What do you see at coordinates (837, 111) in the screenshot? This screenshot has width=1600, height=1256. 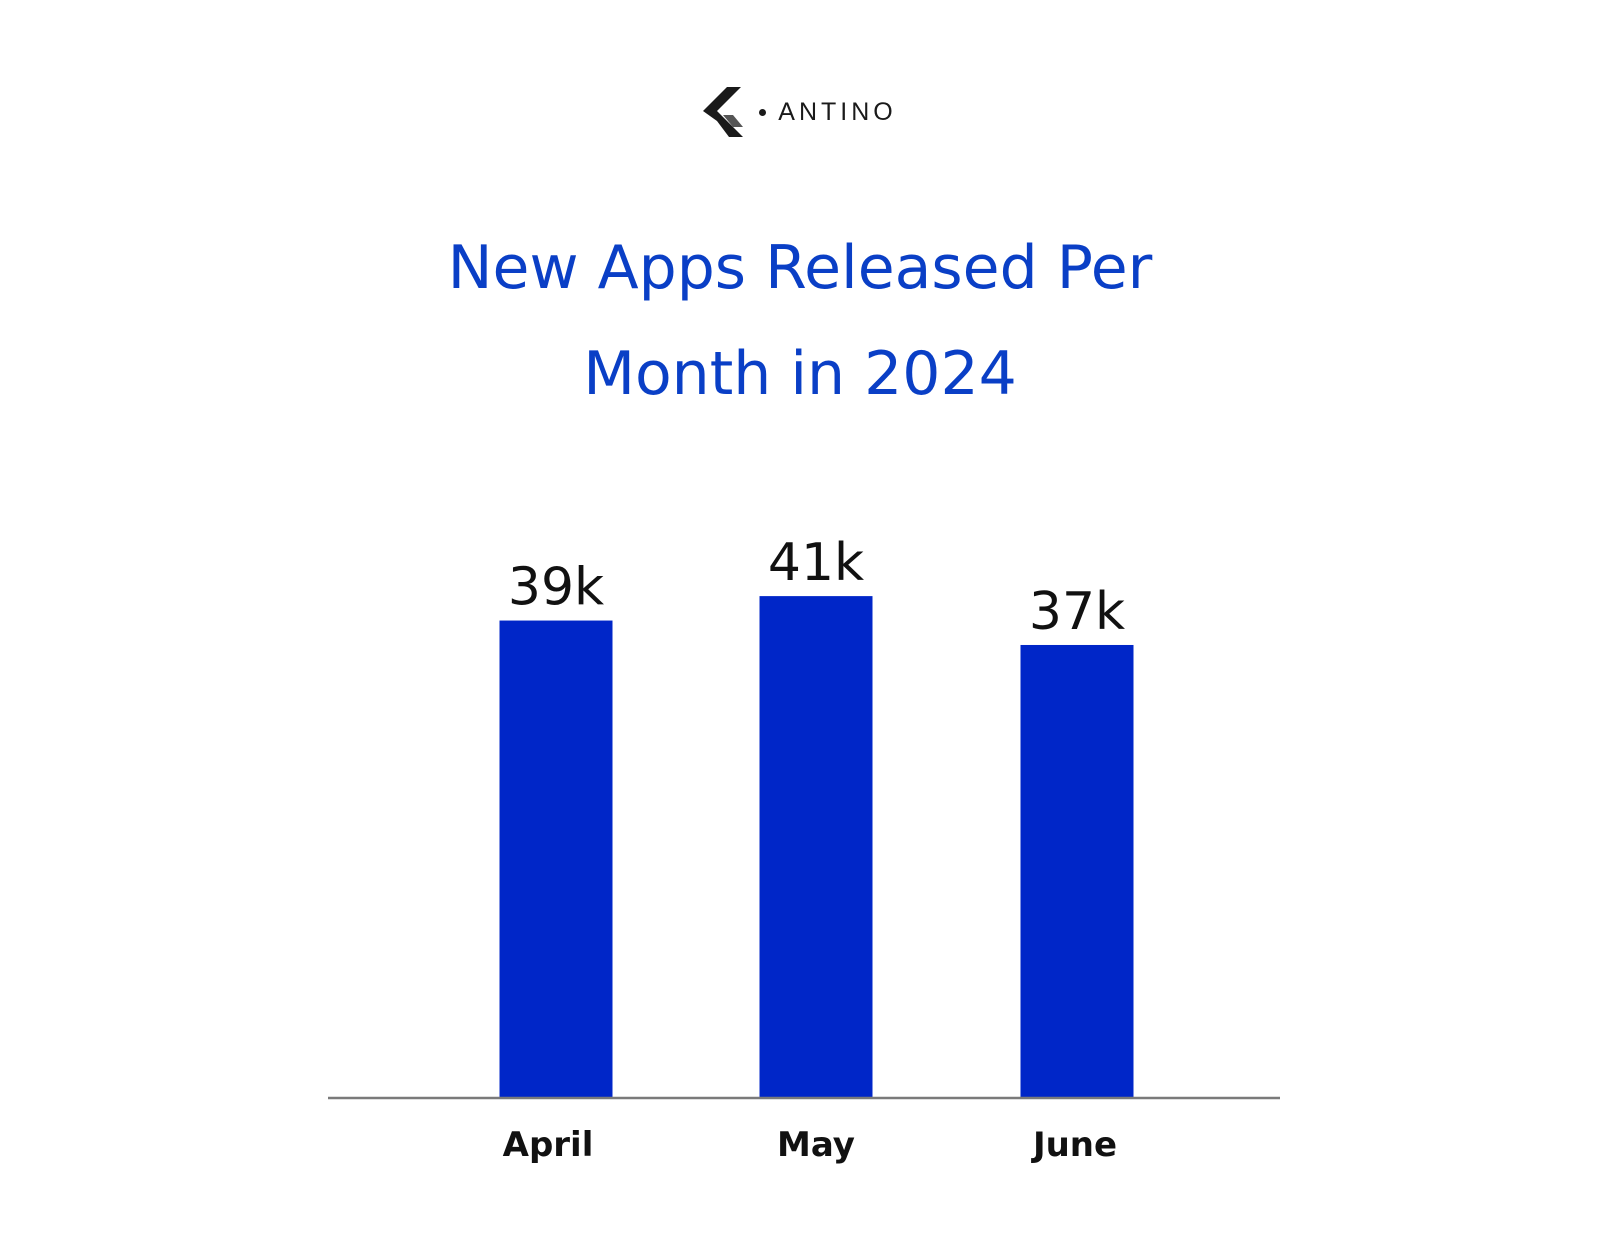 I see `brand-name: ANTINO` at bounding box center [837, 111].